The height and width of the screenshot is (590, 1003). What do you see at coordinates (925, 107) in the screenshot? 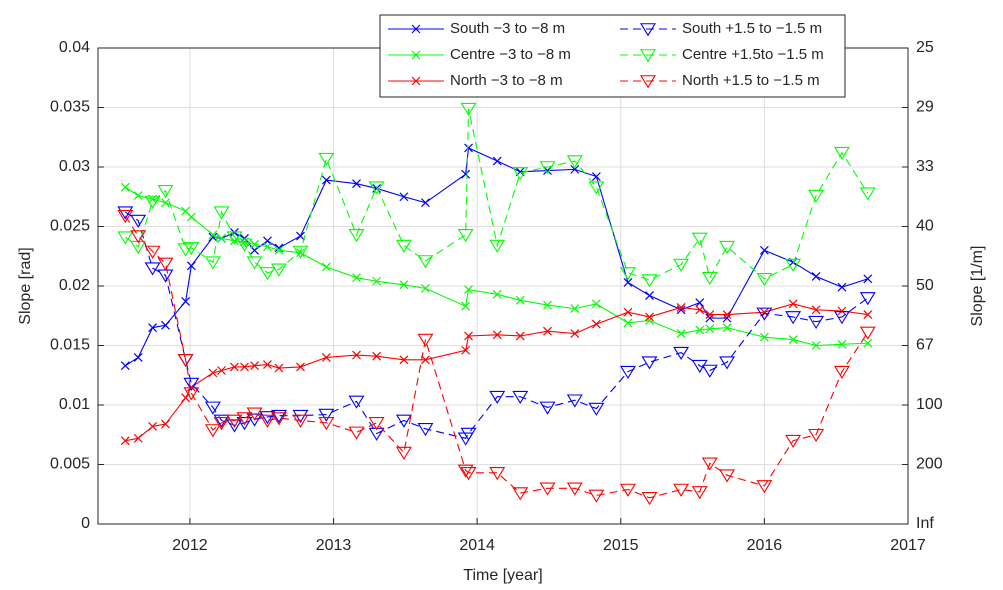
I see `y2-tick-label: 29` at bounding box center [925, 107].